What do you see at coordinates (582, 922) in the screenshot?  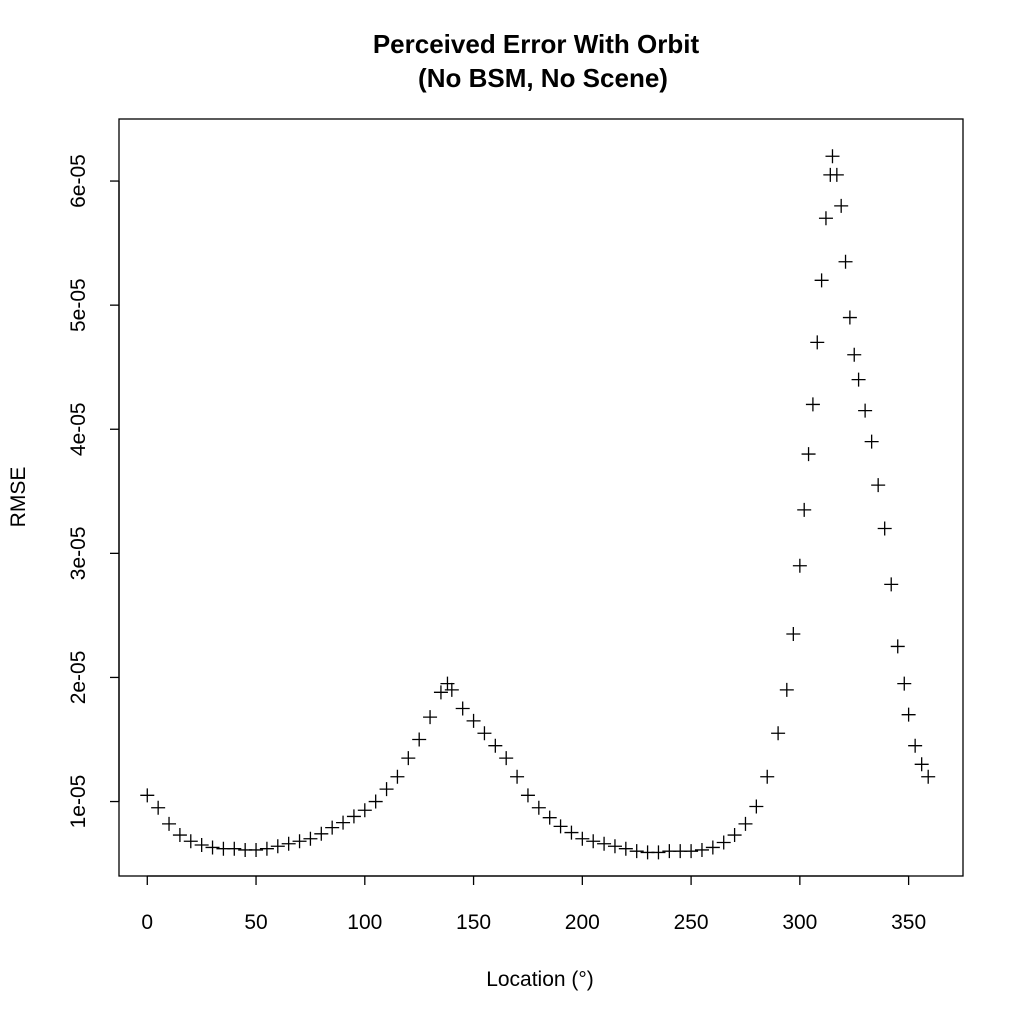 I see `x-tick-label: 200` at bounding box center [582, 922].